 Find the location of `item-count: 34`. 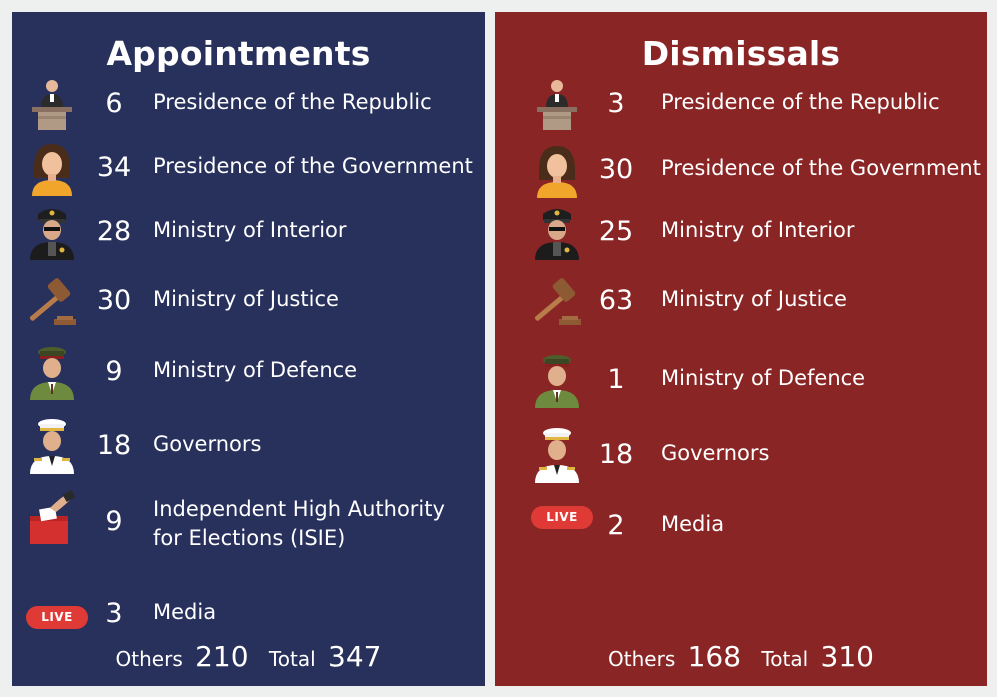

item-count: 34 is located at coordinates (114, 167).